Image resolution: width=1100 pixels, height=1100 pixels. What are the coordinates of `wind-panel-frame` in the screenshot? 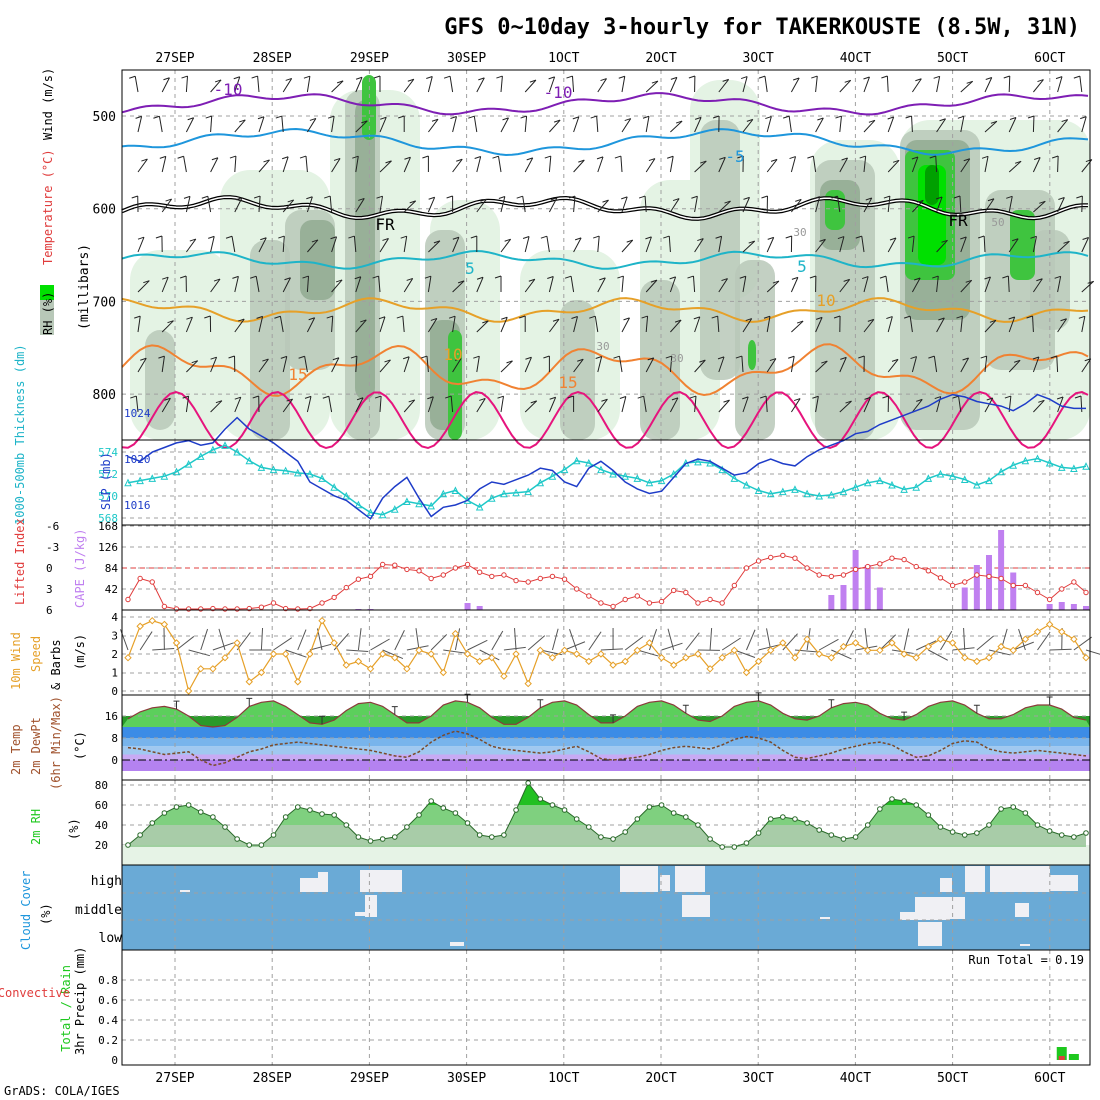 It's located at (606, 652).